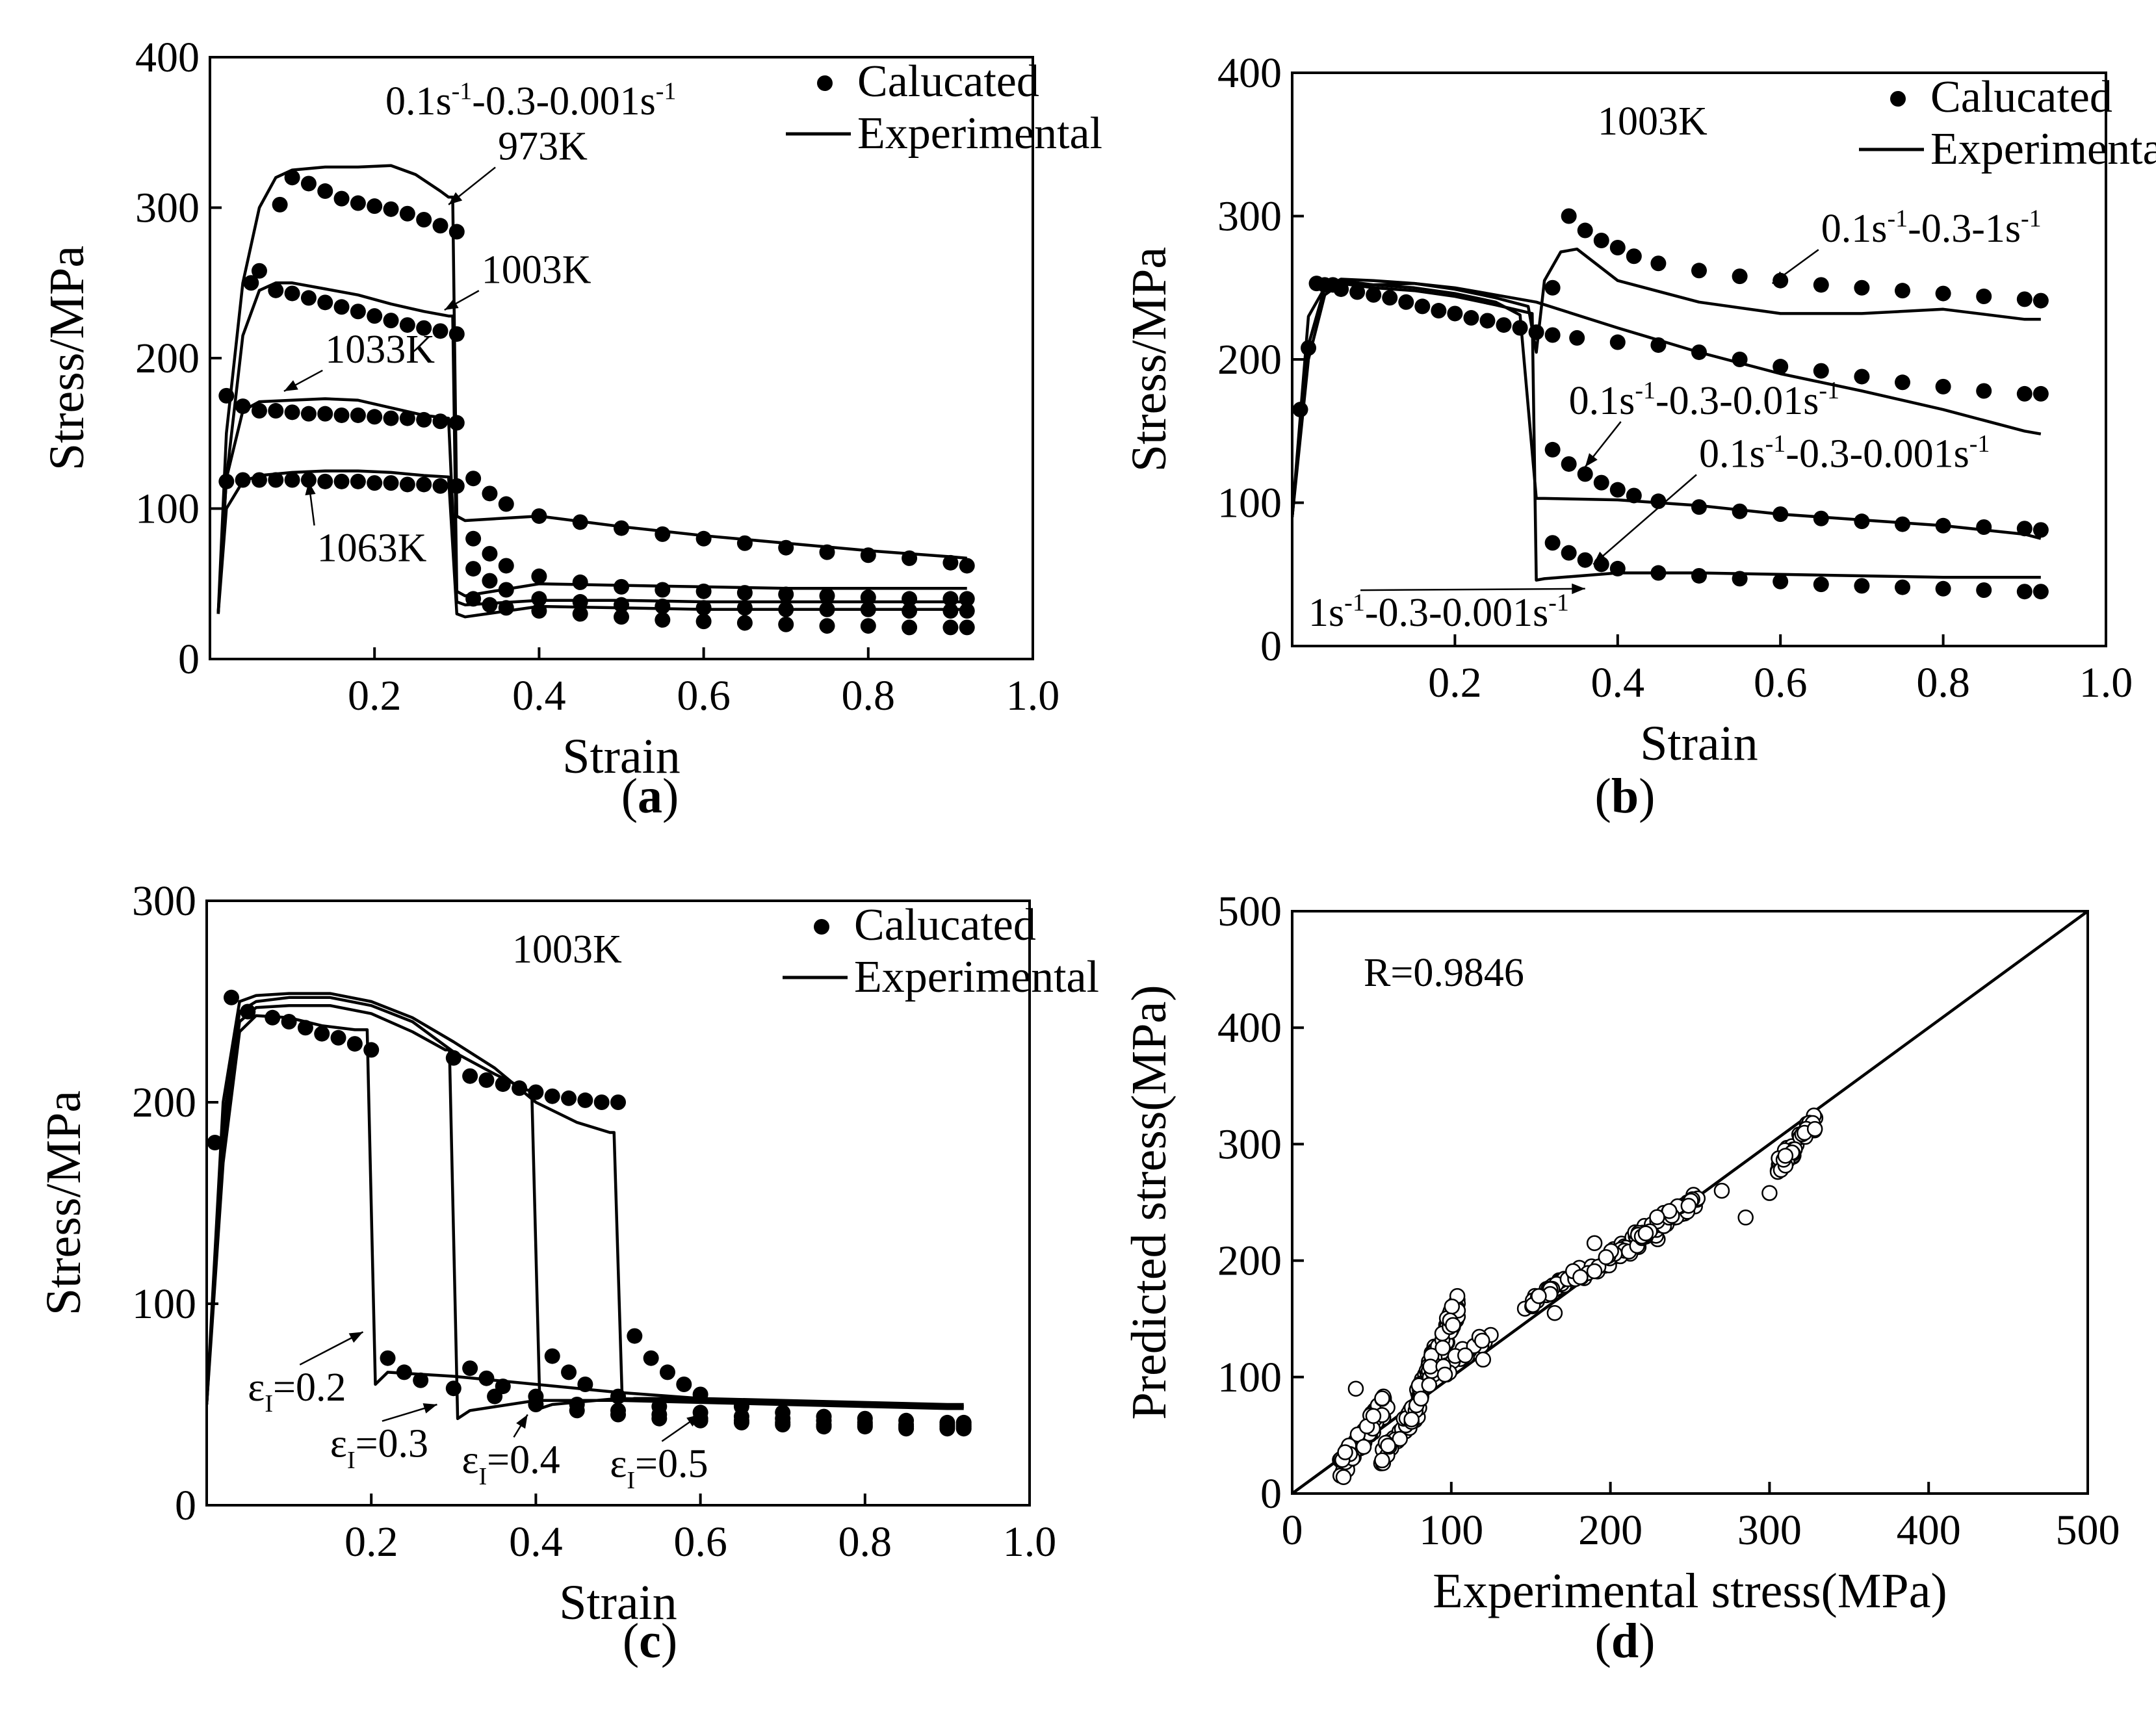  What do you see at coordinates (1318, 613) in the screenshot?
I see `annotation-label-part: 1` at bounding box center [1318, 613].